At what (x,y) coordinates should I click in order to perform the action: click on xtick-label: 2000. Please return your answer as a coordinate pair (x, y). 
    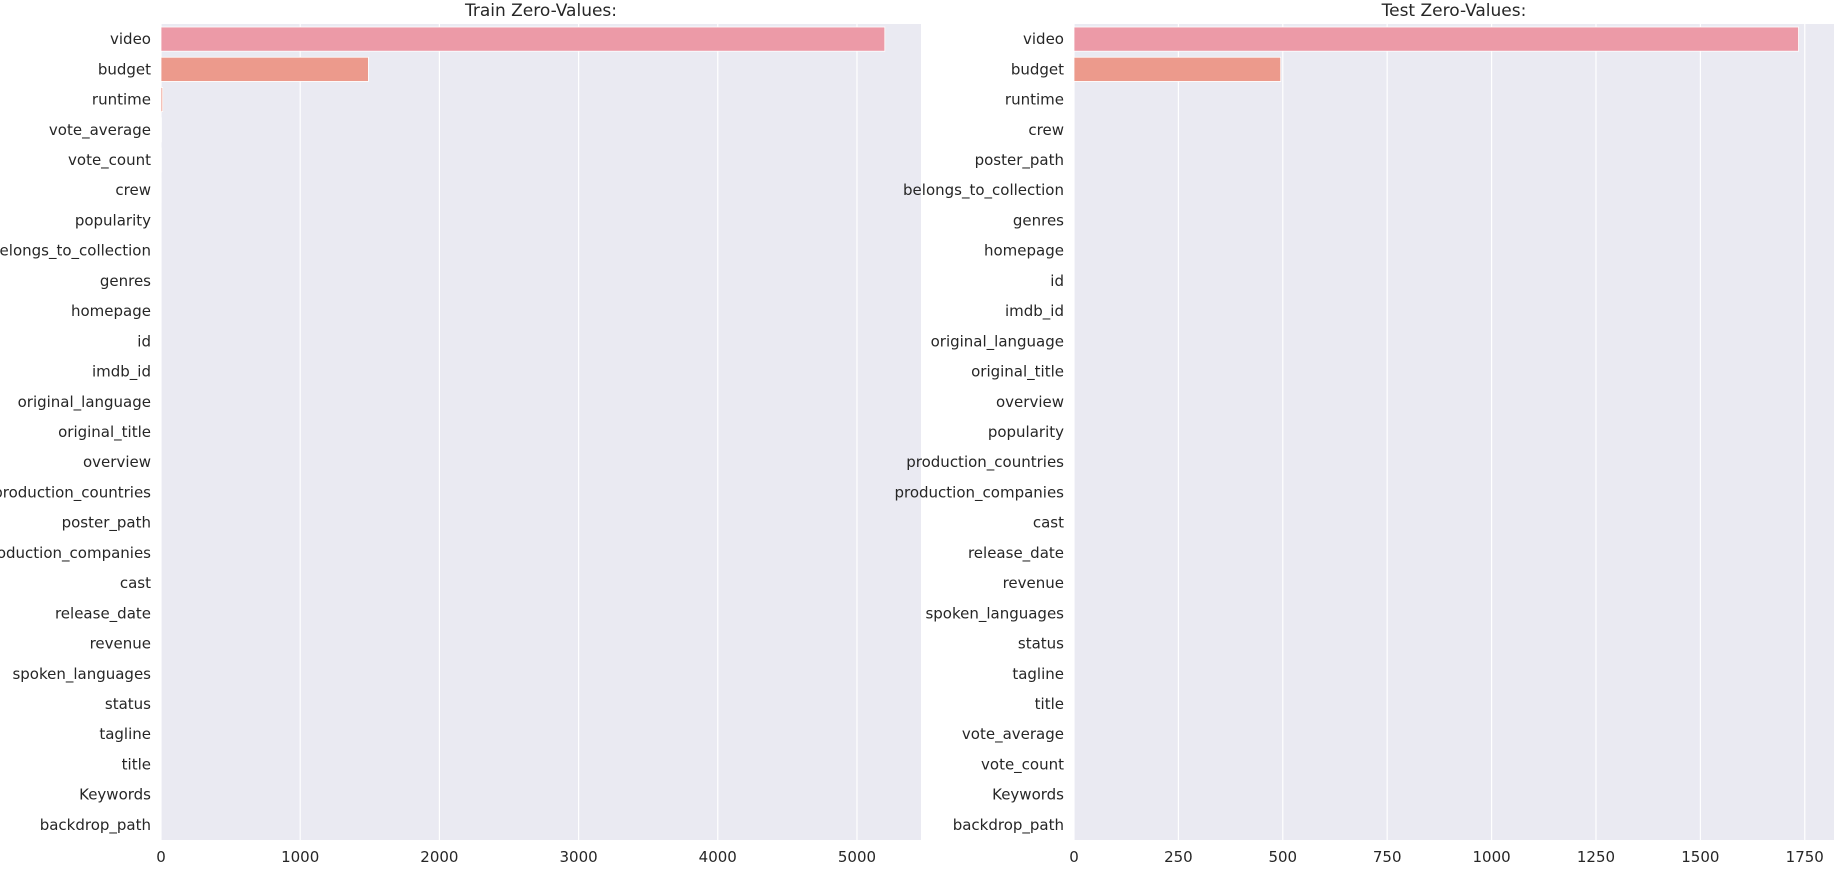
    Looking at the image, I should click on (439, 857).